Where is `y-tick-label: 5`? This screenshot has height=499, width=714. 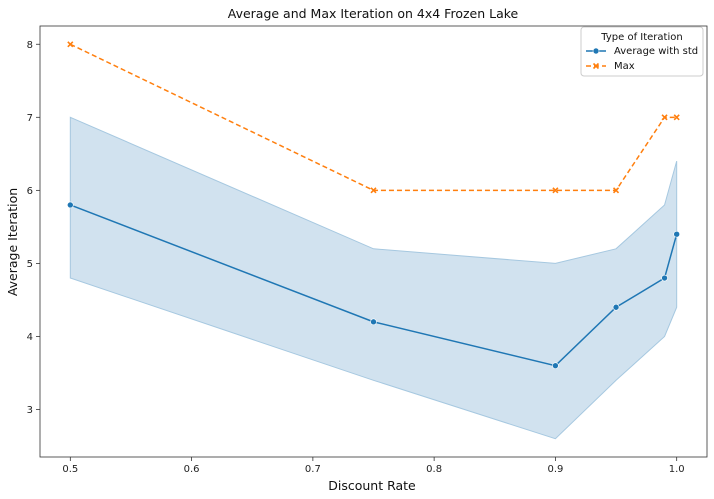
y-tick-label: 5 is located at coordinates (30, 264).